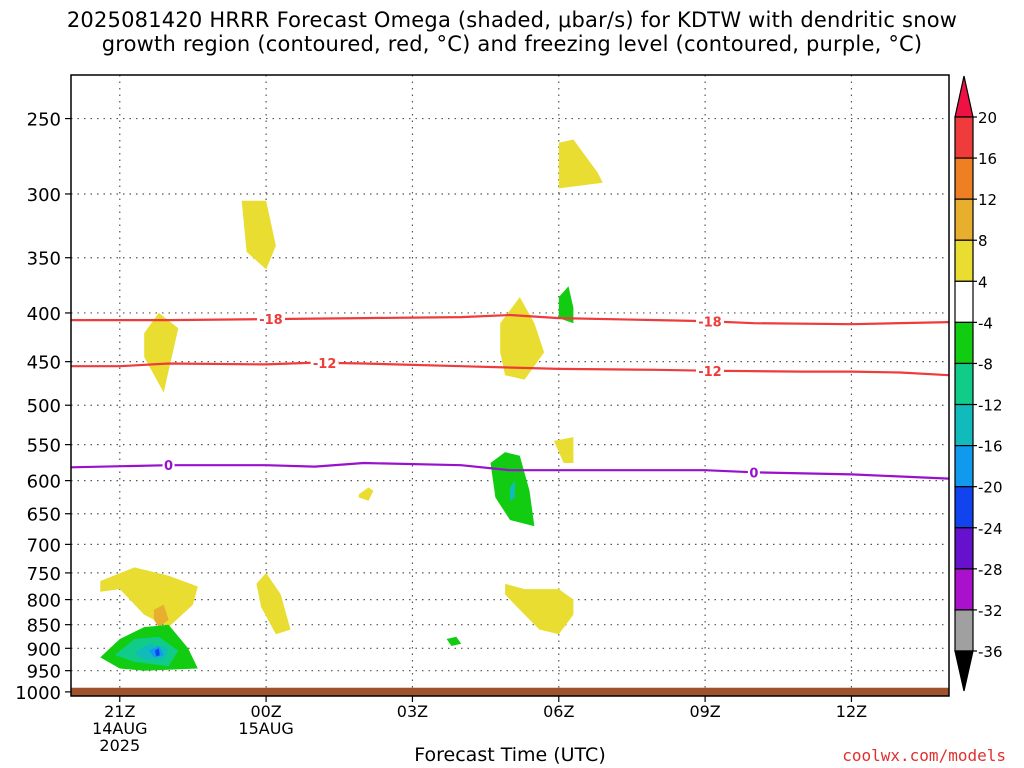  What do you see at coordinates (44, 574) in the screenshot?
I see `y-tick-label-750: 750` at bounding box center [44, 574].